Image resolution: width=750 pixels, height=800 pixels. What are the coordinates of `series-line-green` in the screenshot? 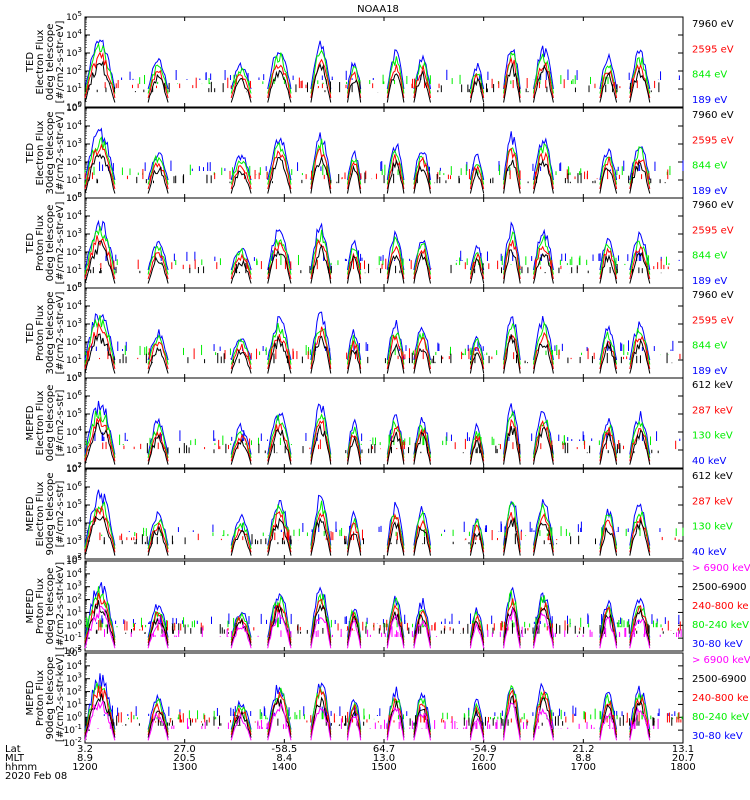 It's located at (367, 707).